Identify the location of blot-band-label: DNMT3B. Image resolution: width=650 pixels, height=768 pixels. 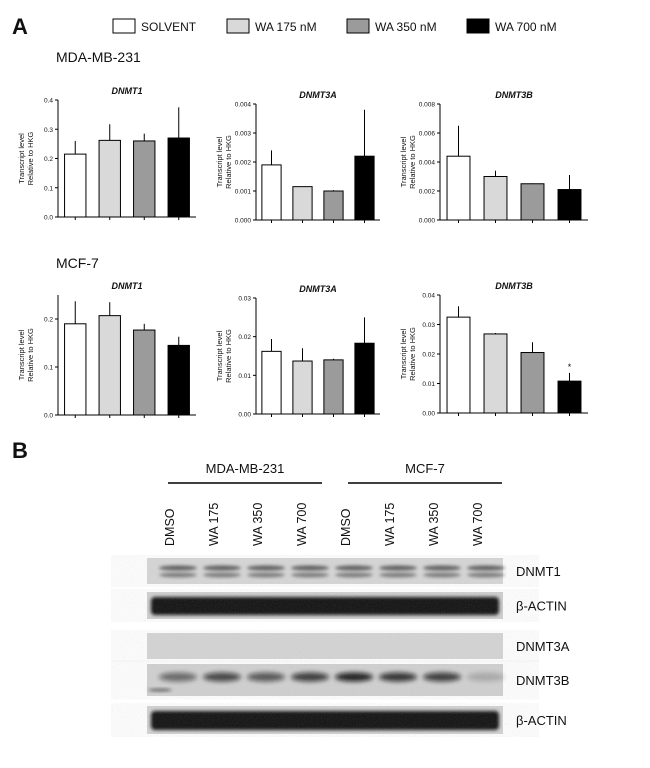
(542, 680).